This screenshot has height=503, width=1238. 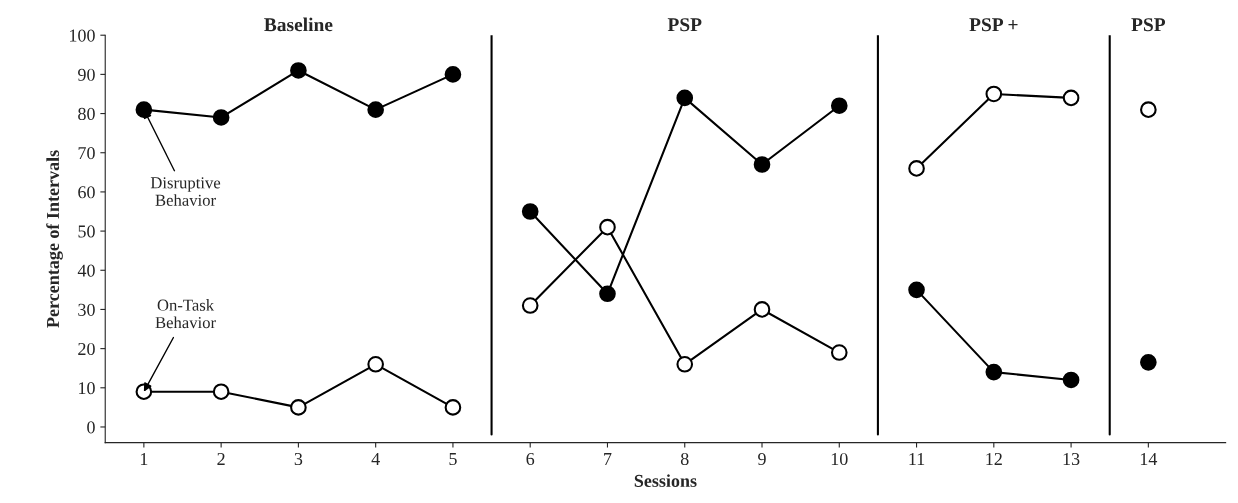 I want to click on annotation: Disruptive Behavior, so click(x=185, y=191).